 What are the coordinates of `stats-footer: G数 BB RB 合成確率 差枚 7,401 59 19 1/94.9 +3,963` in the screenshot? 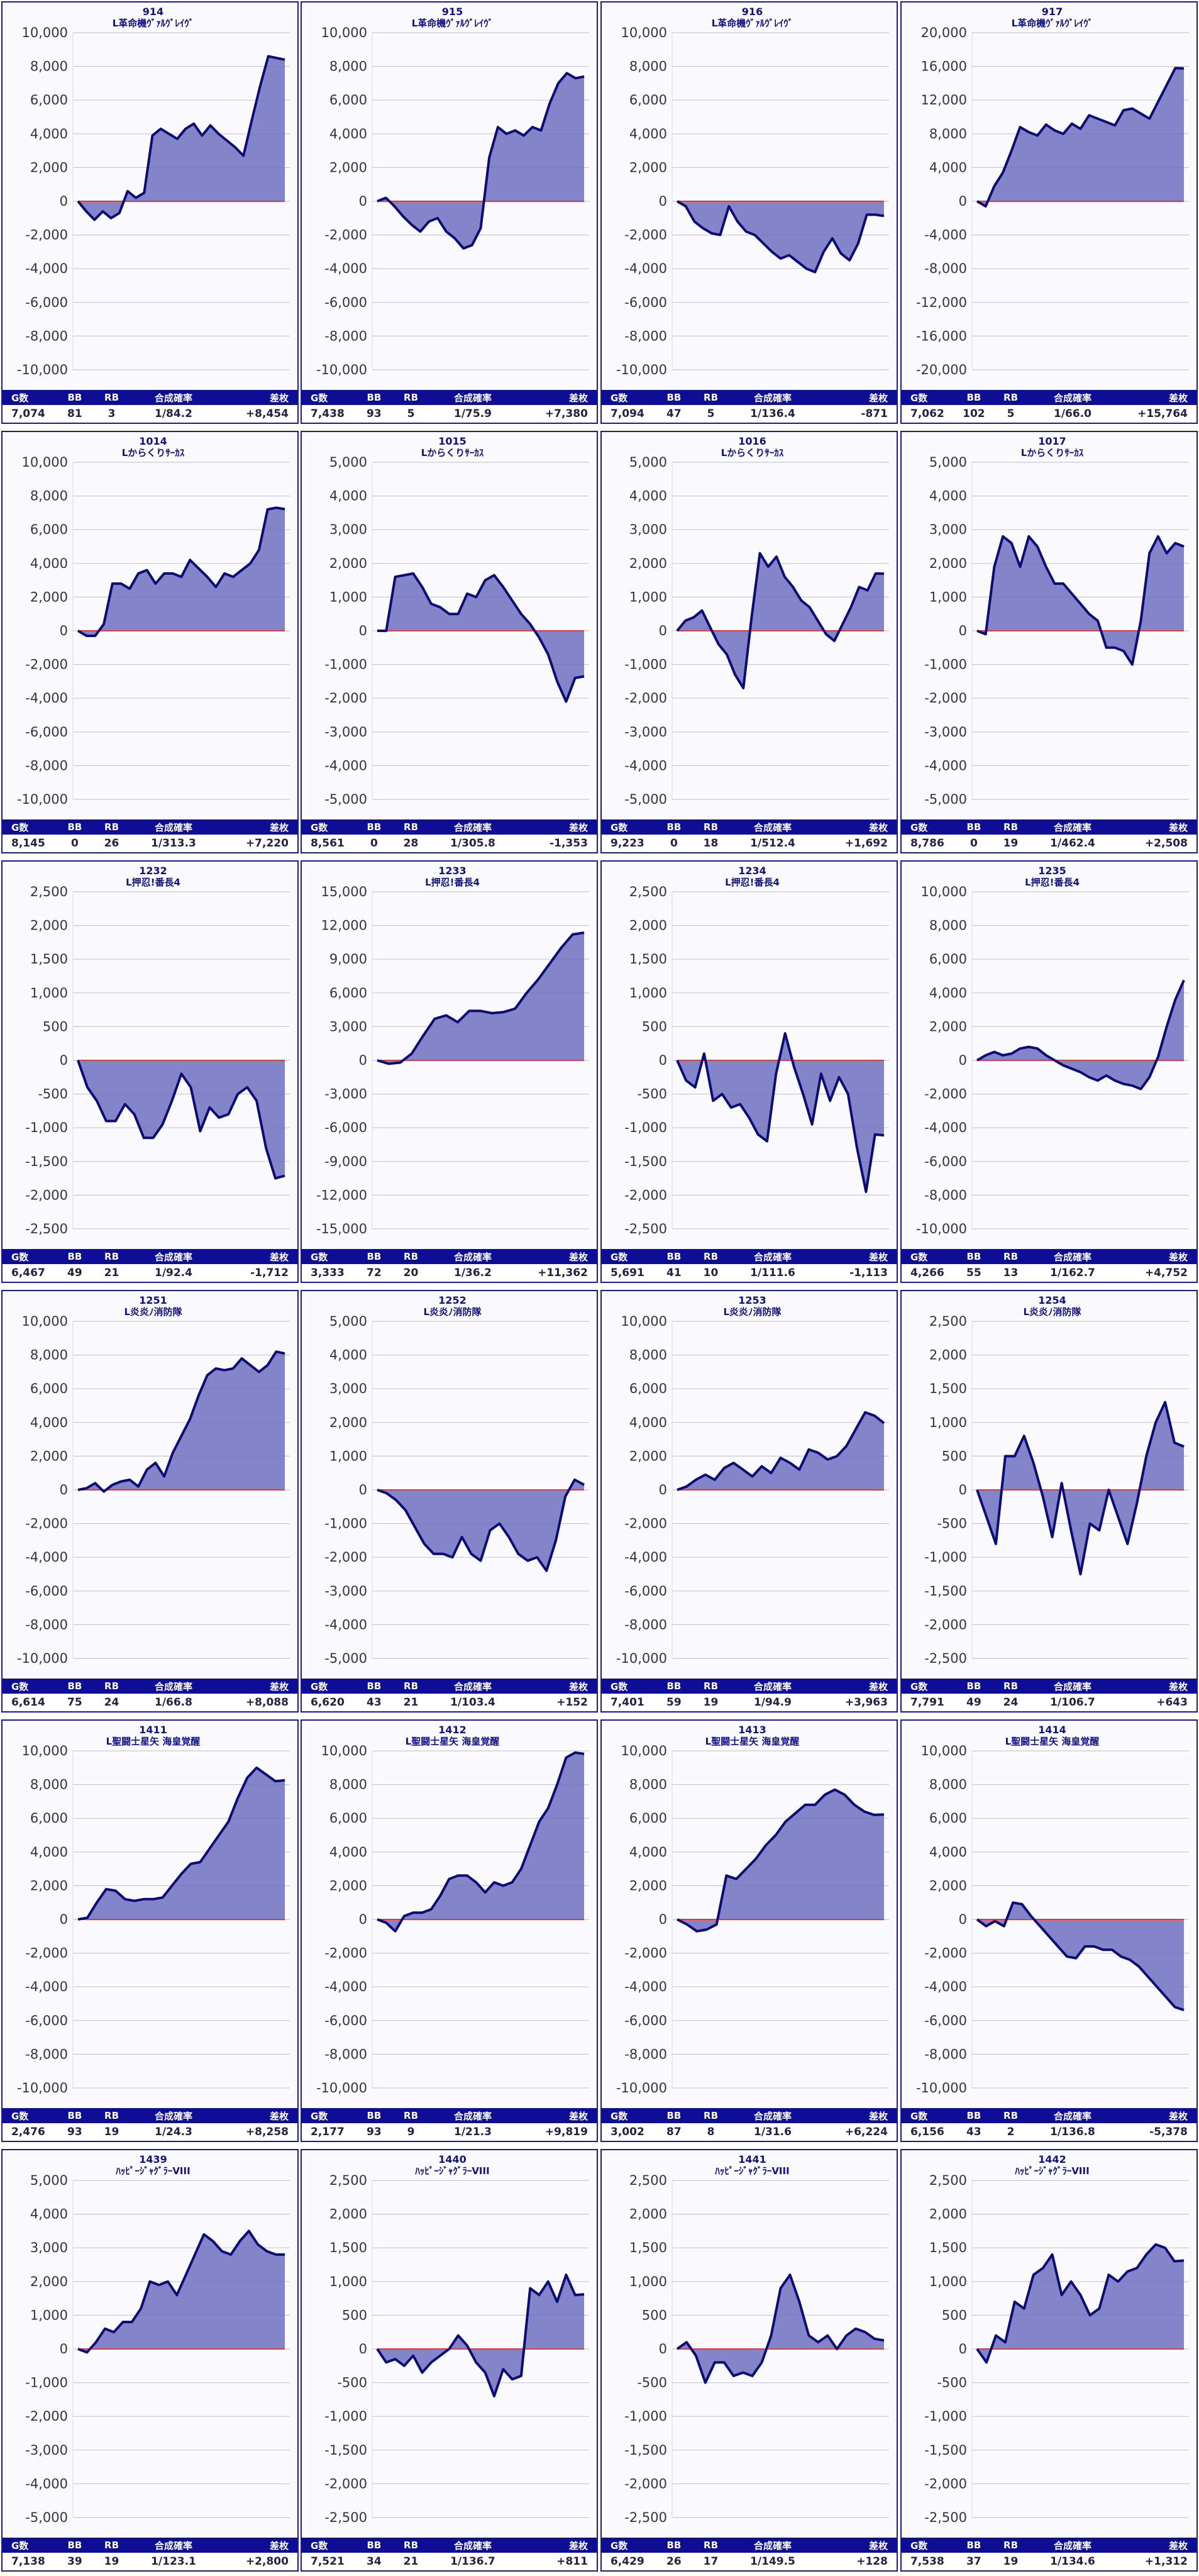 It's located at (749, 1695).